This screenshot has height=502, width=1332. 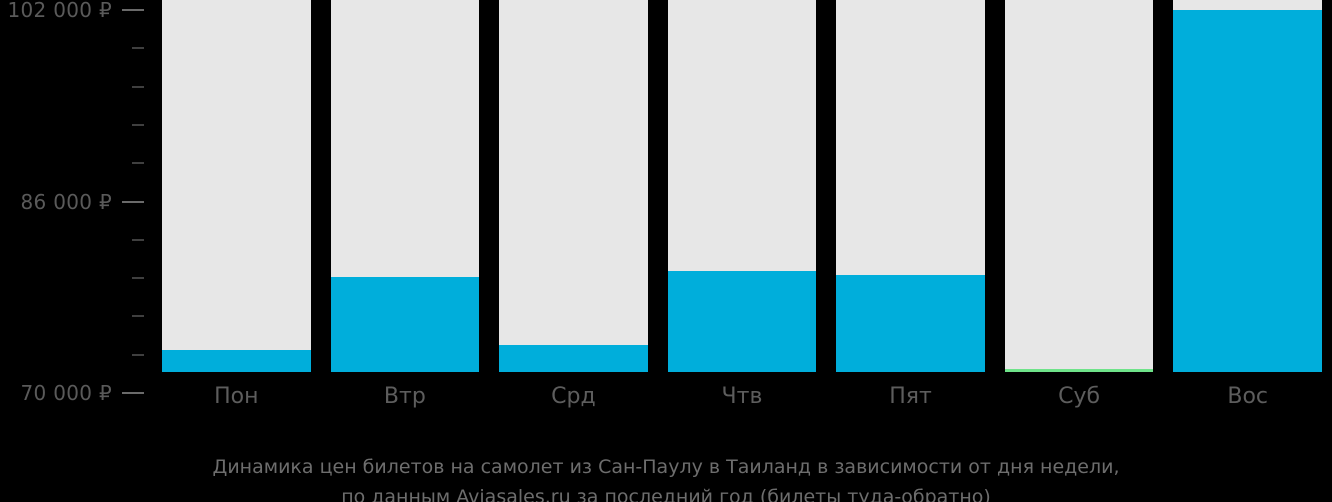 What do you see at coordinates (404, 396) in the screenshot?
I see `x-axis-label-втр: Втр` at bounding box center [404, 396].